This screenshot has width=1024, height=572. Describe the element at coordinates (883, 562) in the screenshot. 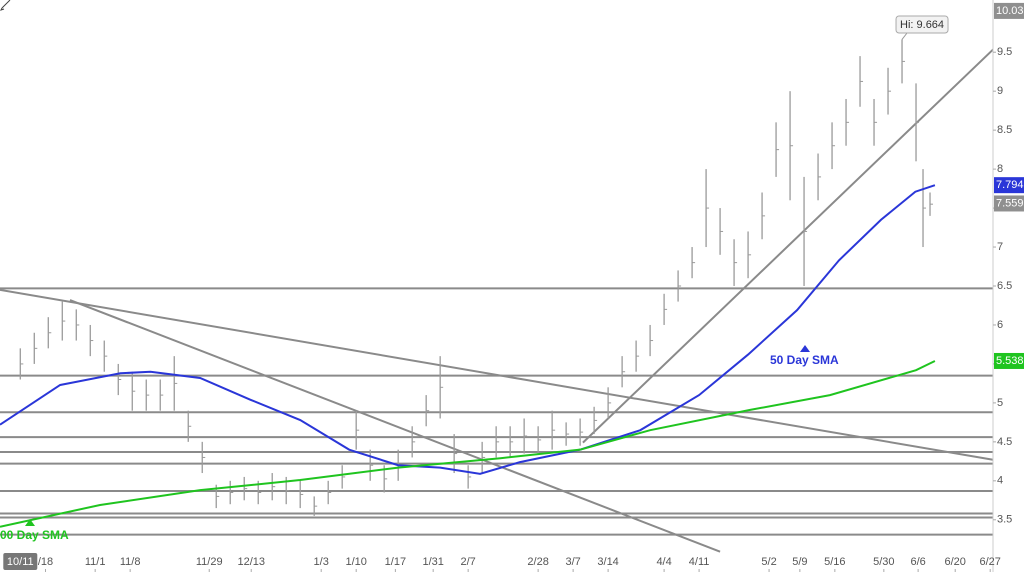

I see `x-tick-label: 5/30` at that location.